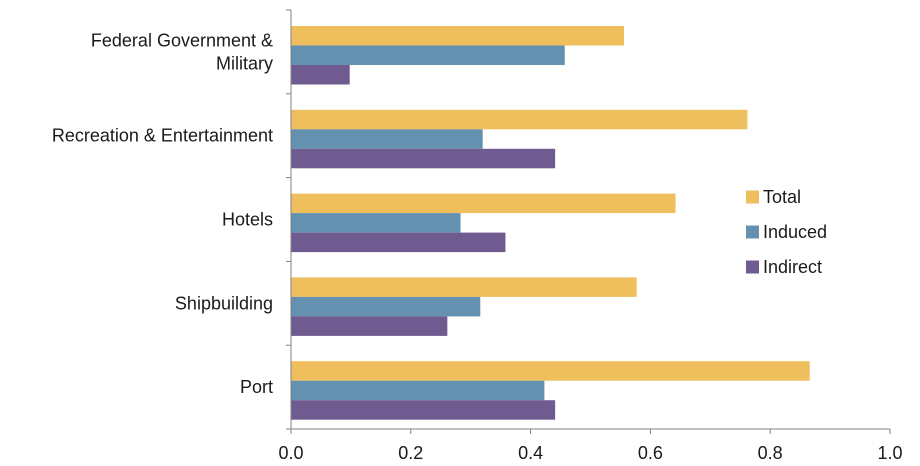 The width and height of the screenshot is (920, 466). What do you see at coordinates (290, 453) in the screenshot?
I see `x-tick-label: 0.0` at bounding box center [290, 453].